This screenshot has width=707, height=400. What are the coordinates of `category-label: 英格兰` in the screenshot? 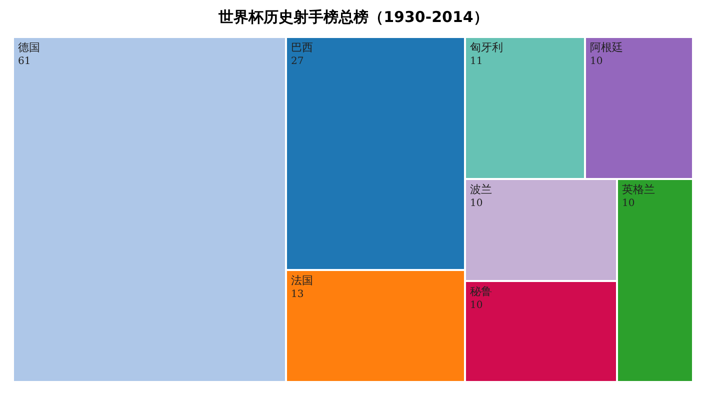 It's located at (638, 189).